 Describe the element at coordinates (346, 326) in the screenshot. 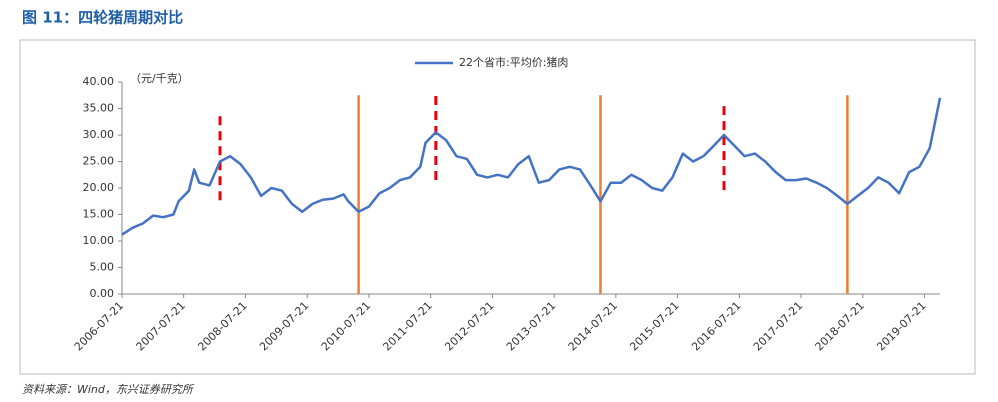

I see `x-tick-label: 2010-07-21` at that location.